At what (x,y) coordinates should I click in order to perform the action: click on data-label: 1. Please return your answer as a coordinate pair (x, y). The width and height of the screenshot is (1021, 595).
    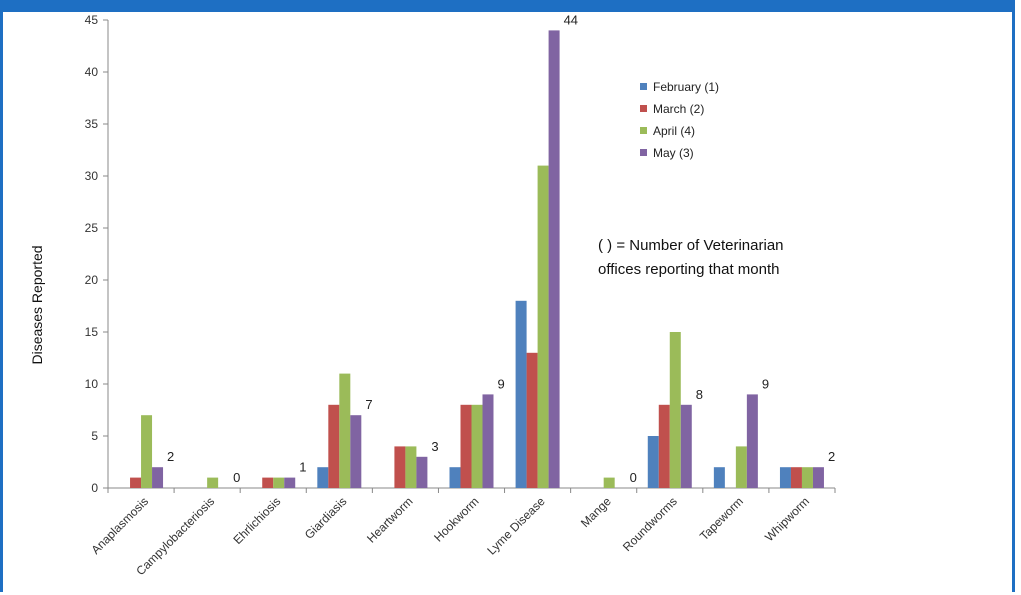
    Looking at the image, I should click on (302, 467).